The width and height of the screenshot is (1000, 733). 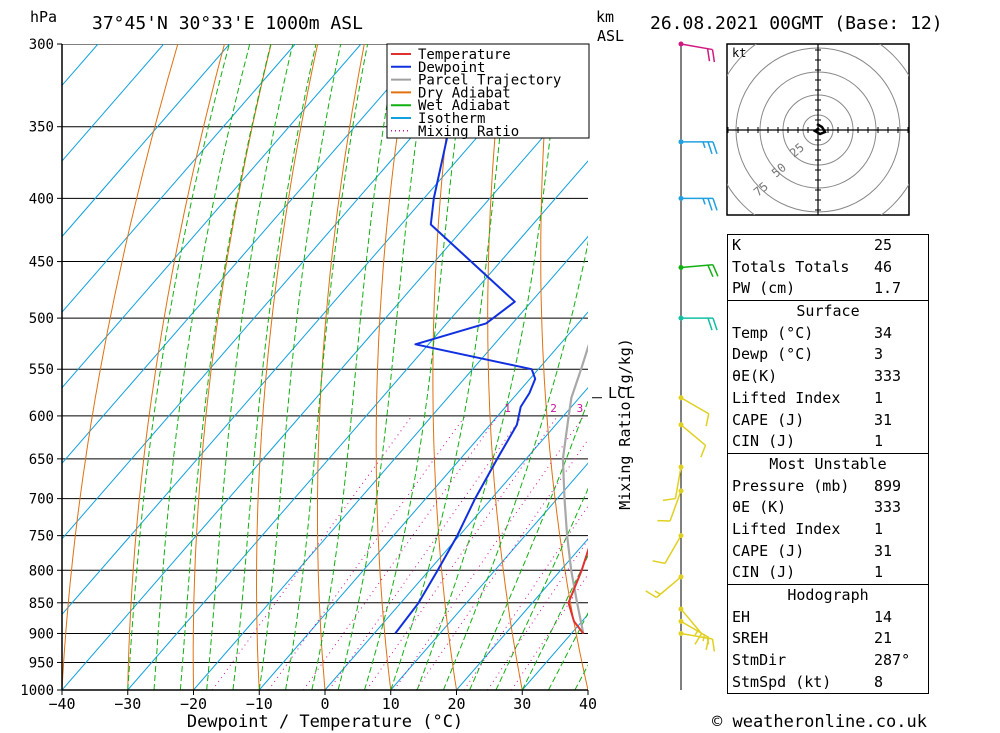 What do you see at coordinates (41, 128) in the screenshot?
I see `pressure-tick-label: 350` at bounding box center [41, 128].